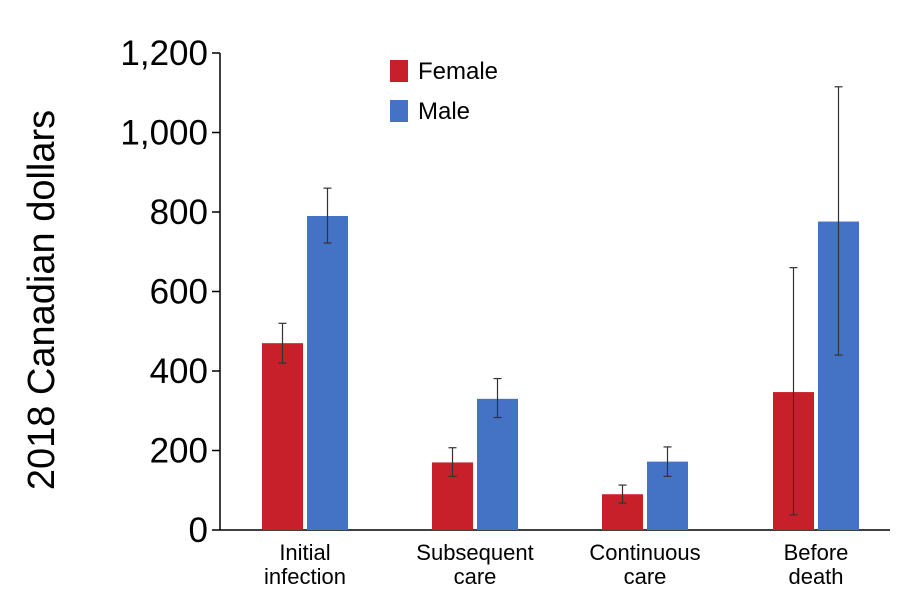 The width and height of the screenshot is (900, 612). What do you see at coordinates (179, 212) in the screenshot?
I see `y-tick-label: 800` at bounding box center [179, 212].